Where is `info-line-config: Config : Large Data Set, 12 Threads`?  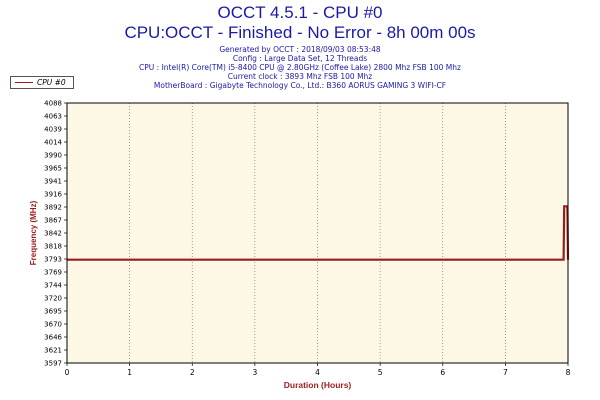
info-line-config: Config : Large Data Set, 12 Threads is located at coordinates (300, 58).